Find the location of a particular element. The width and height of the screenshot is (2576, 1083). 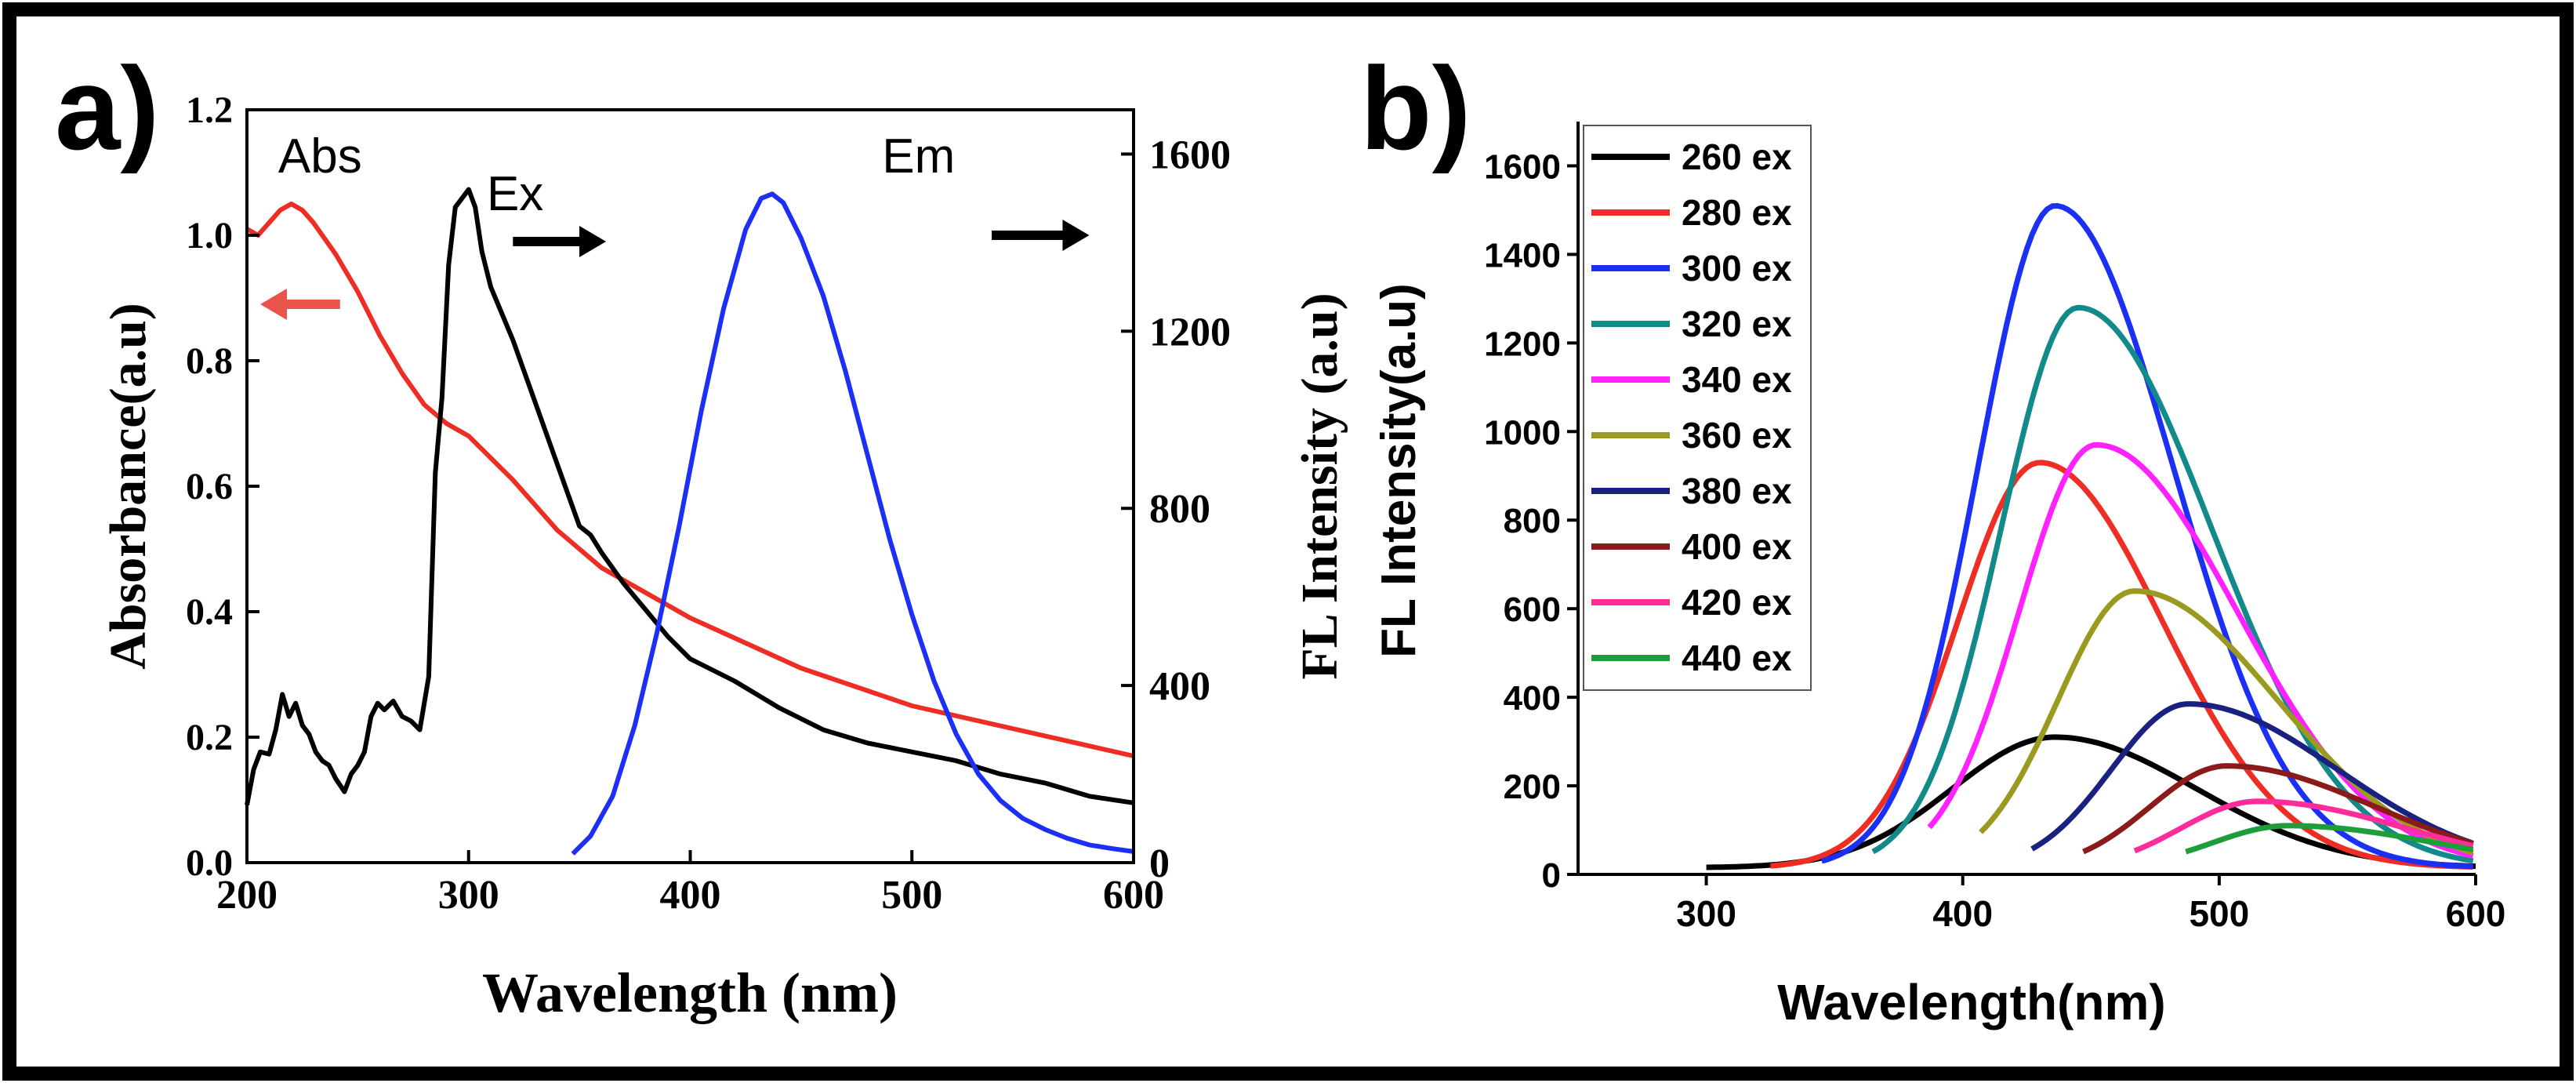

legend-label: 380 ex is located at coordinates (1737, 491).